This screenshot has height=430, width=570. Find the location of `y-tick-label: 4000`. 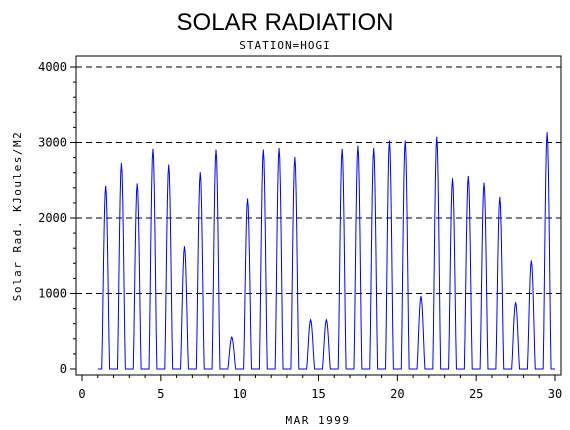

y-tick-label: 4000 is located at coordinates (52, 67).